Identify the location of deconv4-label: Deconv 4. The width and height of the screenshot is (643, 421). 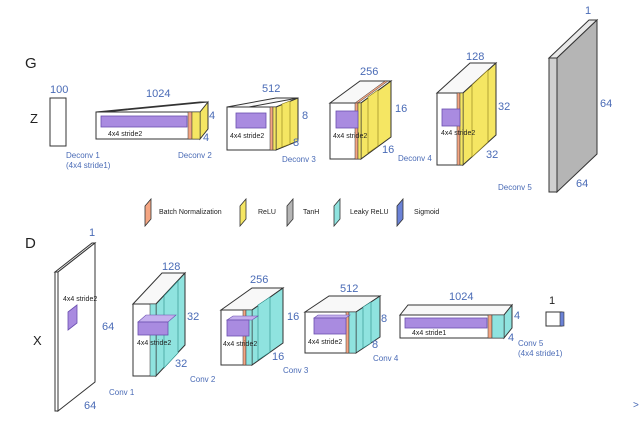
(415, 158).